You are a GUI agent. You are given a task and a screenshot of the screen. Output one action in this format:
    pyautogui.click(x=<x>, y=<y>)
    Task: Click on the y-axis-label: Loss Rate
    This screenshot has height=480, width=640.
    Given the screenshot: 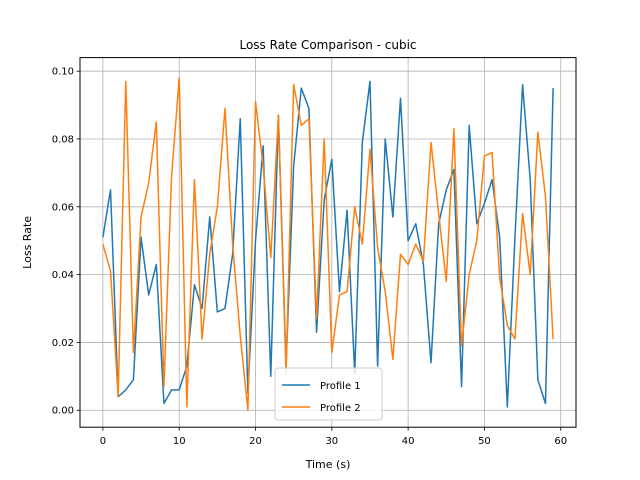 What is the action you would take?
    pyautogui.click(x=27, y=242)
    